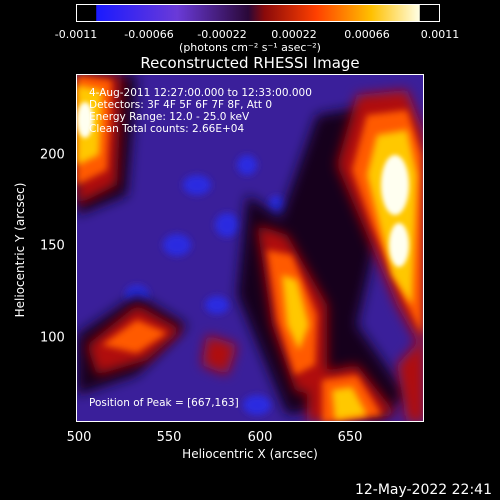 The width and height of the screenshot is (500, 500). Describe the element at coordinates (52, 155) in the screenshot. I see `y-tick-label: 200` at that location.